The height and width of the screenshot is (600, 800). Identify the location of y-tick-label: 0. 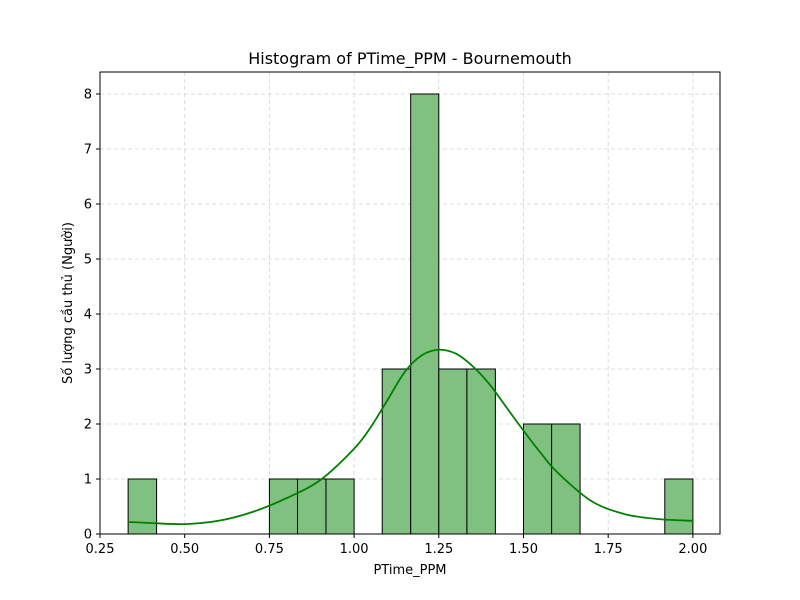
(88, 535).